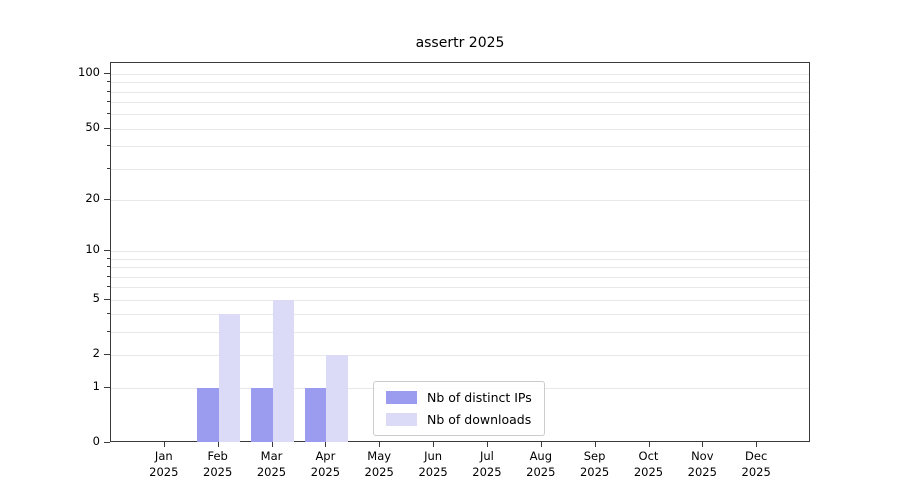 The width and height of the screenshot is (900, 500). Describe the element at coordinates (218, 464) in the screenshot. I see `x-tick-label: Feb 2025` at that location.